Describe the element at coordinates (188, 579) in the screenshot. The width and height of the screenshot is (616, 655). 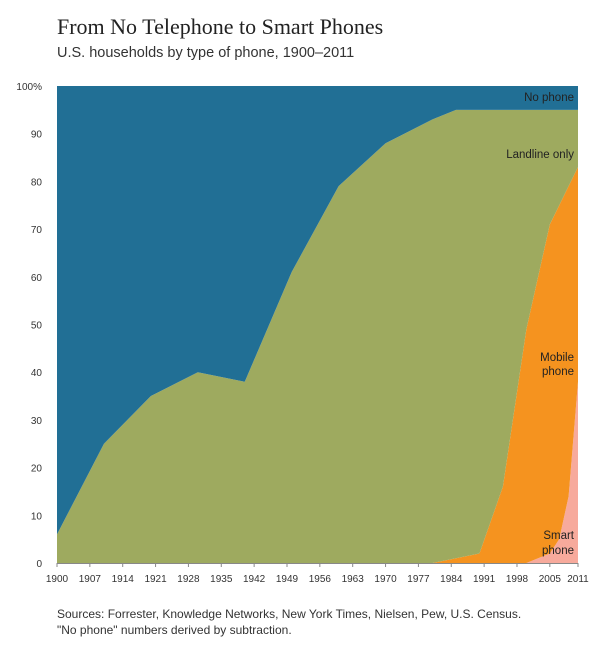
I see `x-tick-label: 1928` at that location.